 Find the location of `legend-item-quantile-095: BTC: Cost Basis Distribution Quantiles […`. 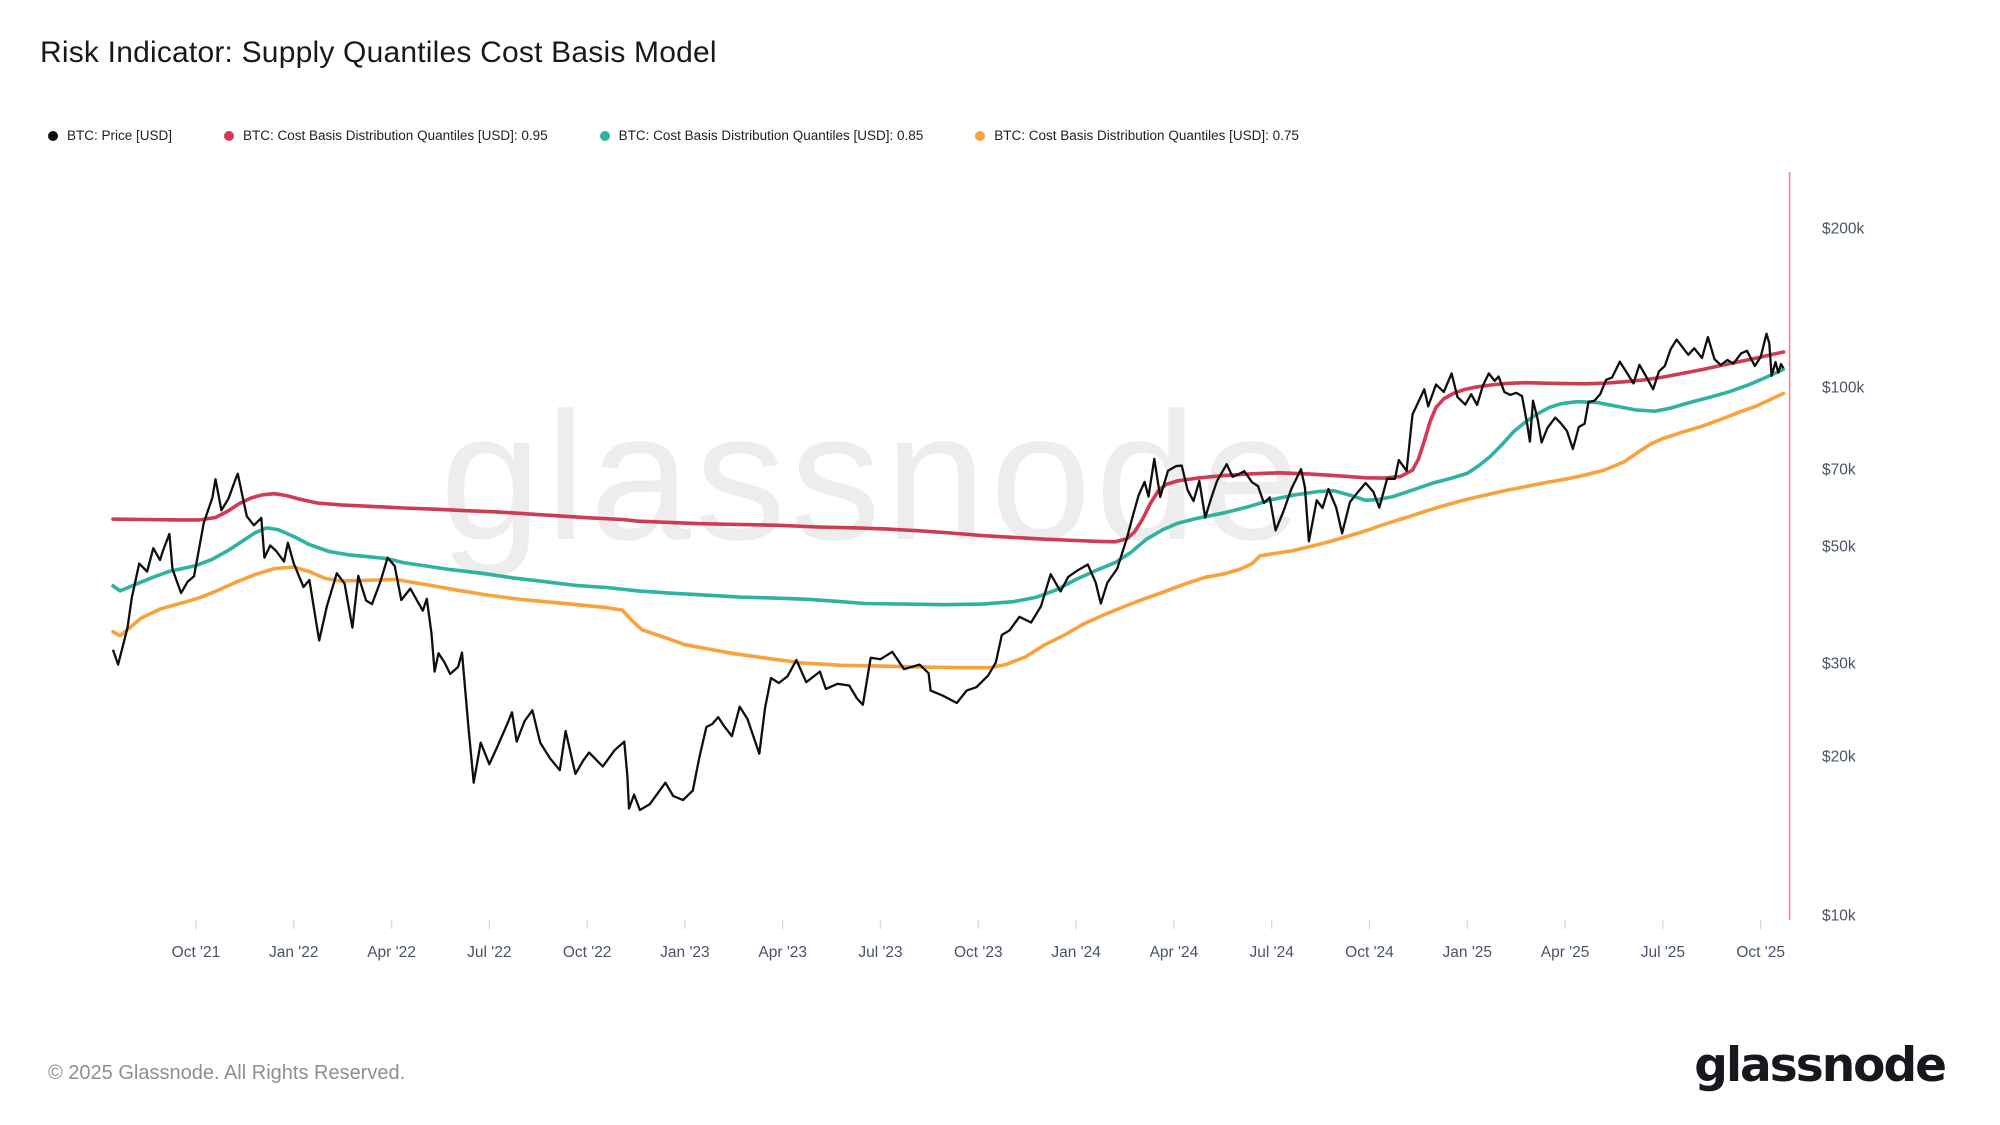

legend-item-quantile-095: BTC: Cost Basis Distribution Quantiles [… is located at coordinates (386, 135).